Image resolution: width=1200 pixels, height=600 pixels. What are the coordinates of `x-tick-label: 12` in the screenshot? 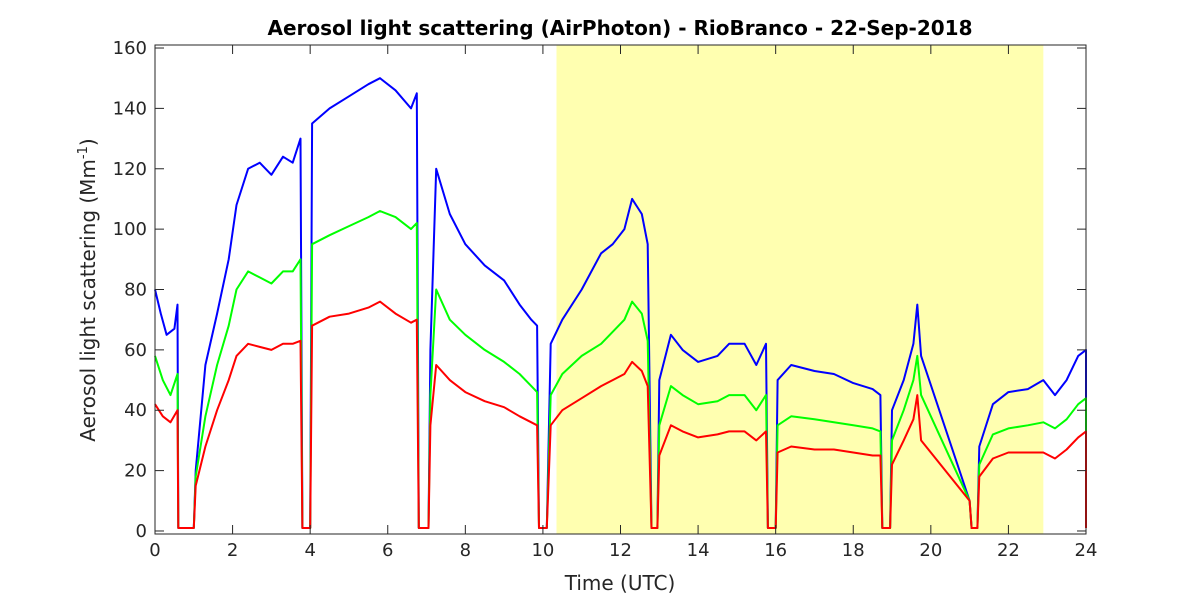 It's located at (620, 550).